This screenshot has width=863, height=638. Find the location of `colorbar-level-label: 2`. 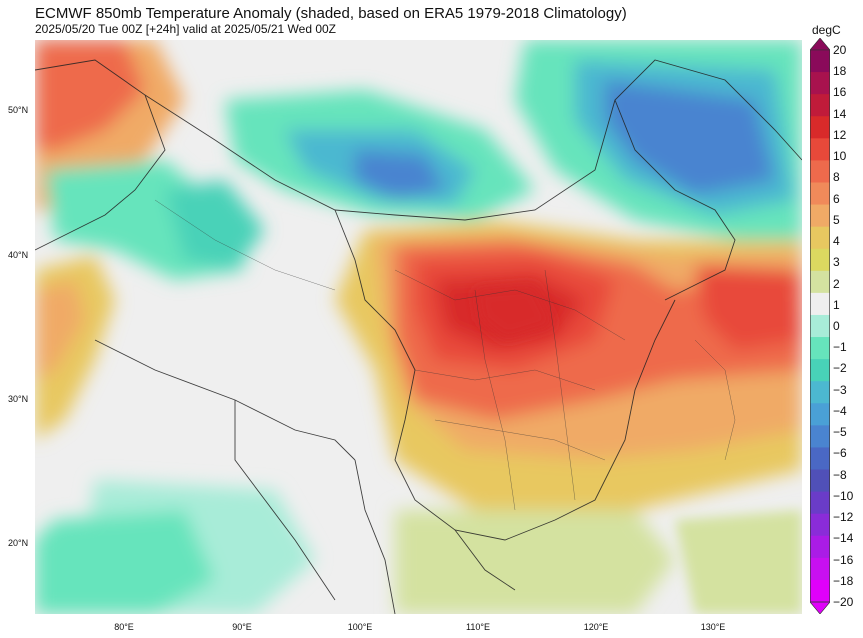

colorbar-level-label: 2 is located at coordinates (836, 283).